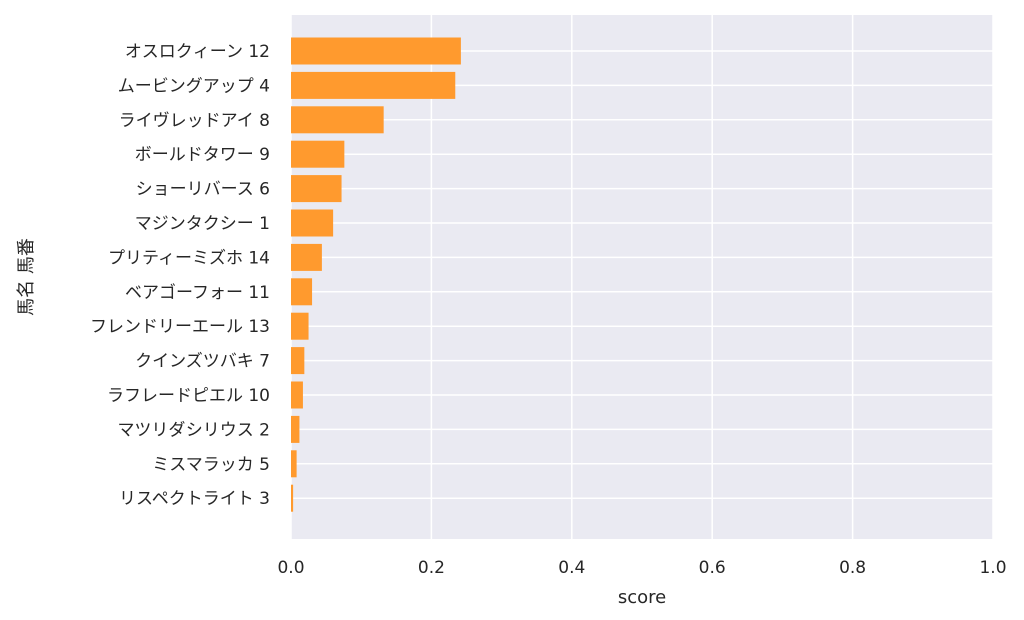 The height and width of the screenshot is (620, 1024). Describe the element at coordinates (642, 597) in the screenshot. I see `x-axis-label: score` at that location.